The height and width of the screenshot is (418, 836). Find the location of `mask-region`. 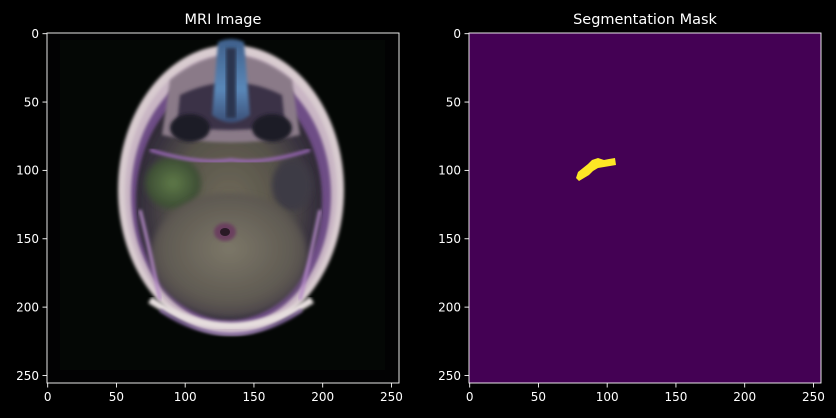

mask-region is located at coordinates (596, 169).